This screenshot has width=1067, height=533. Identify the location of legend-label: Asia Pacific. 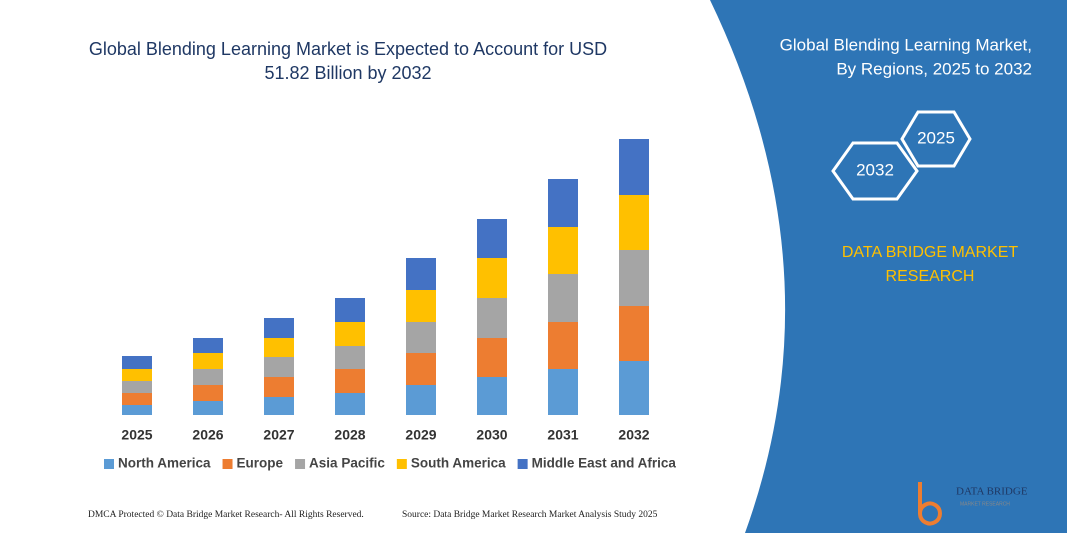
(347, 463).